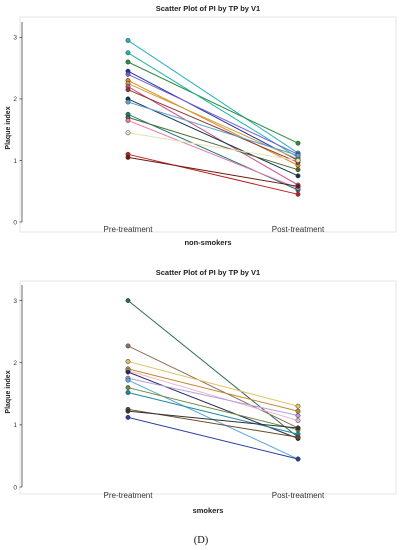  Describe the element at coordinates (207, 242) in the screenshot. I see `x-axis-label: non-smokers` at that location.